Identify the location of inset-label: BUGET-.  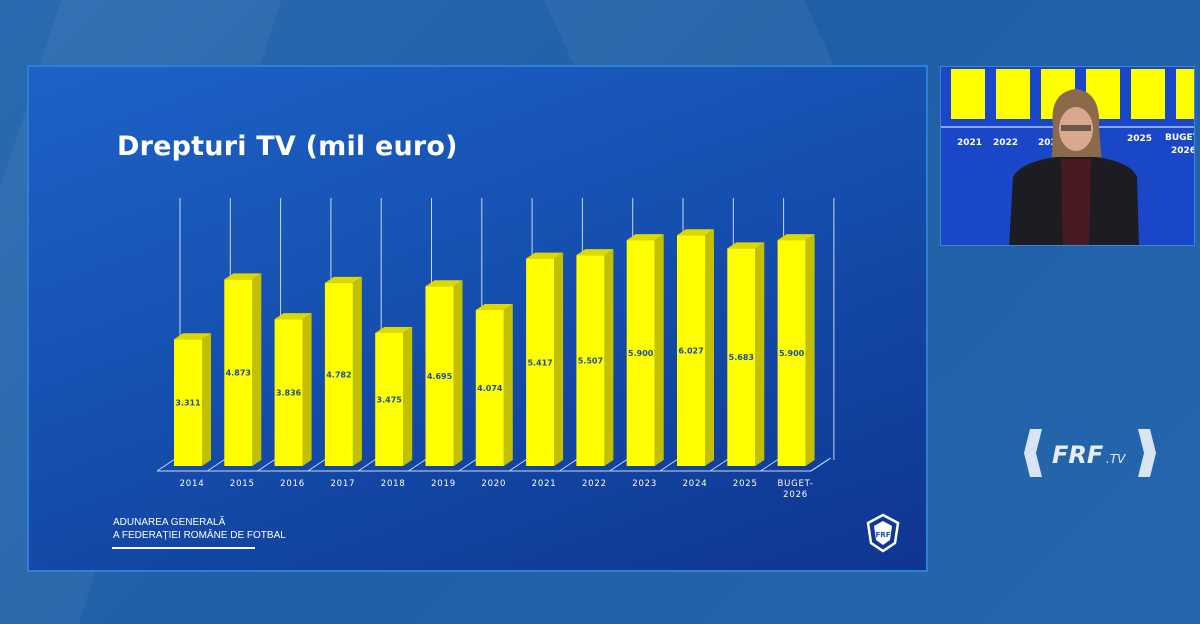
(1180, 138).